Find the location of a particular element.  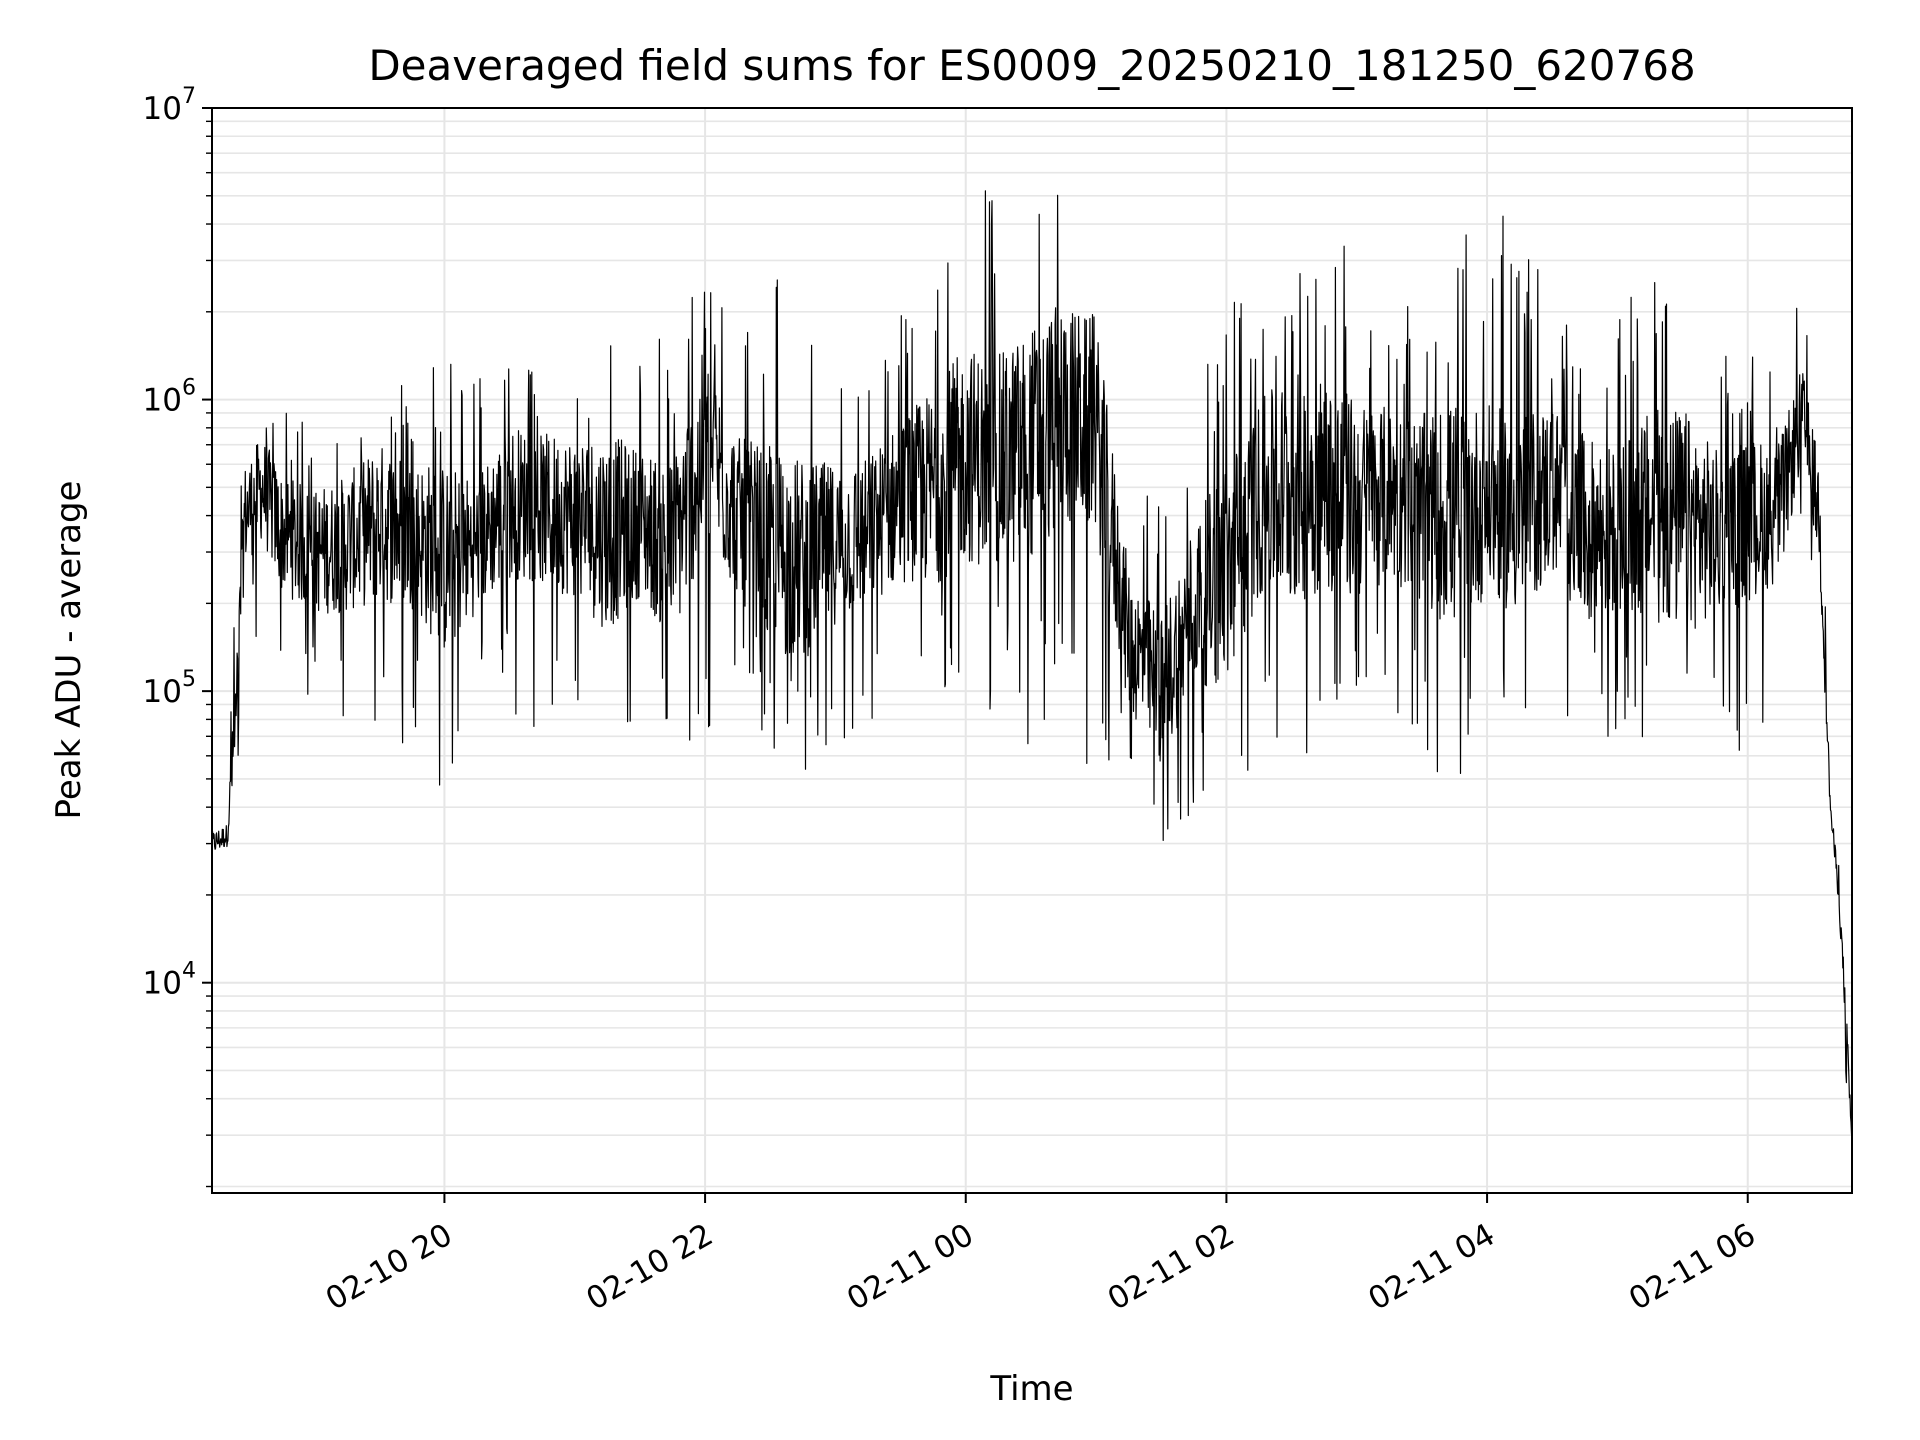

y-tick-label: 10⁴ is located at coordinates (169, 980).